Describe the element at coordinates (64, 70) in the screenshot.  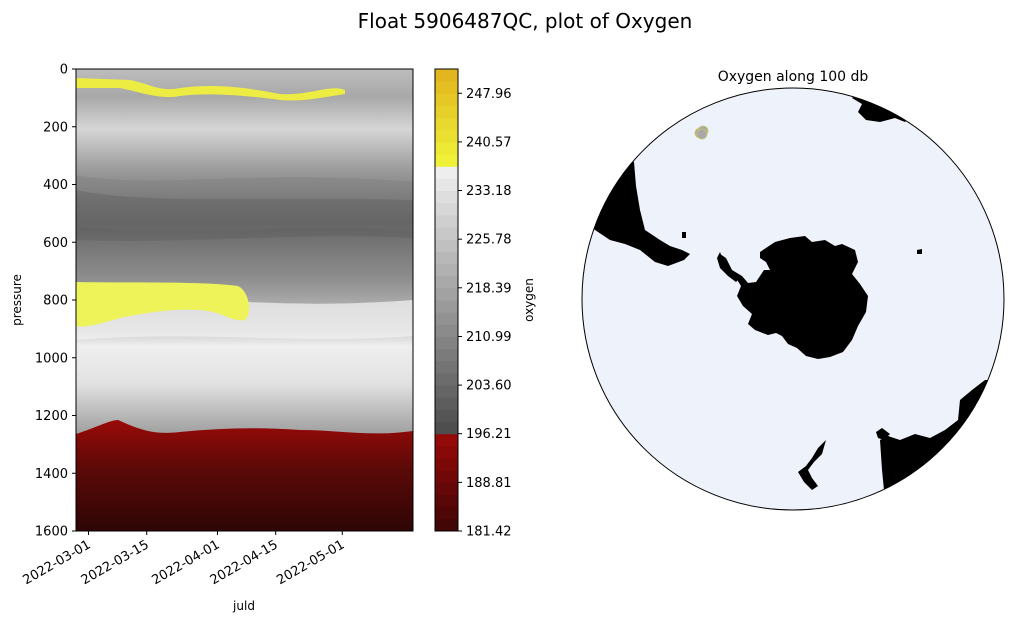
I see `y-tick-label: 0` at that location.